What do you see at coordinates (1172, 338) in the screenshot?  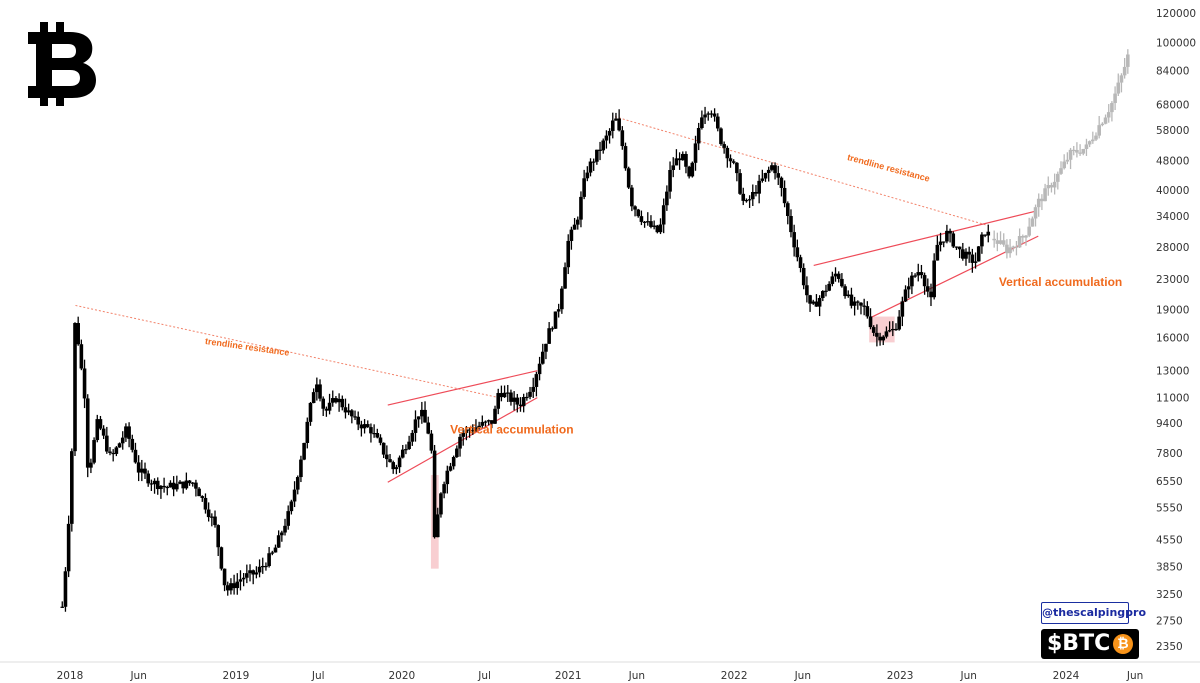 I see `y-tick-label: 16000` at bounding box center [1172, 338].